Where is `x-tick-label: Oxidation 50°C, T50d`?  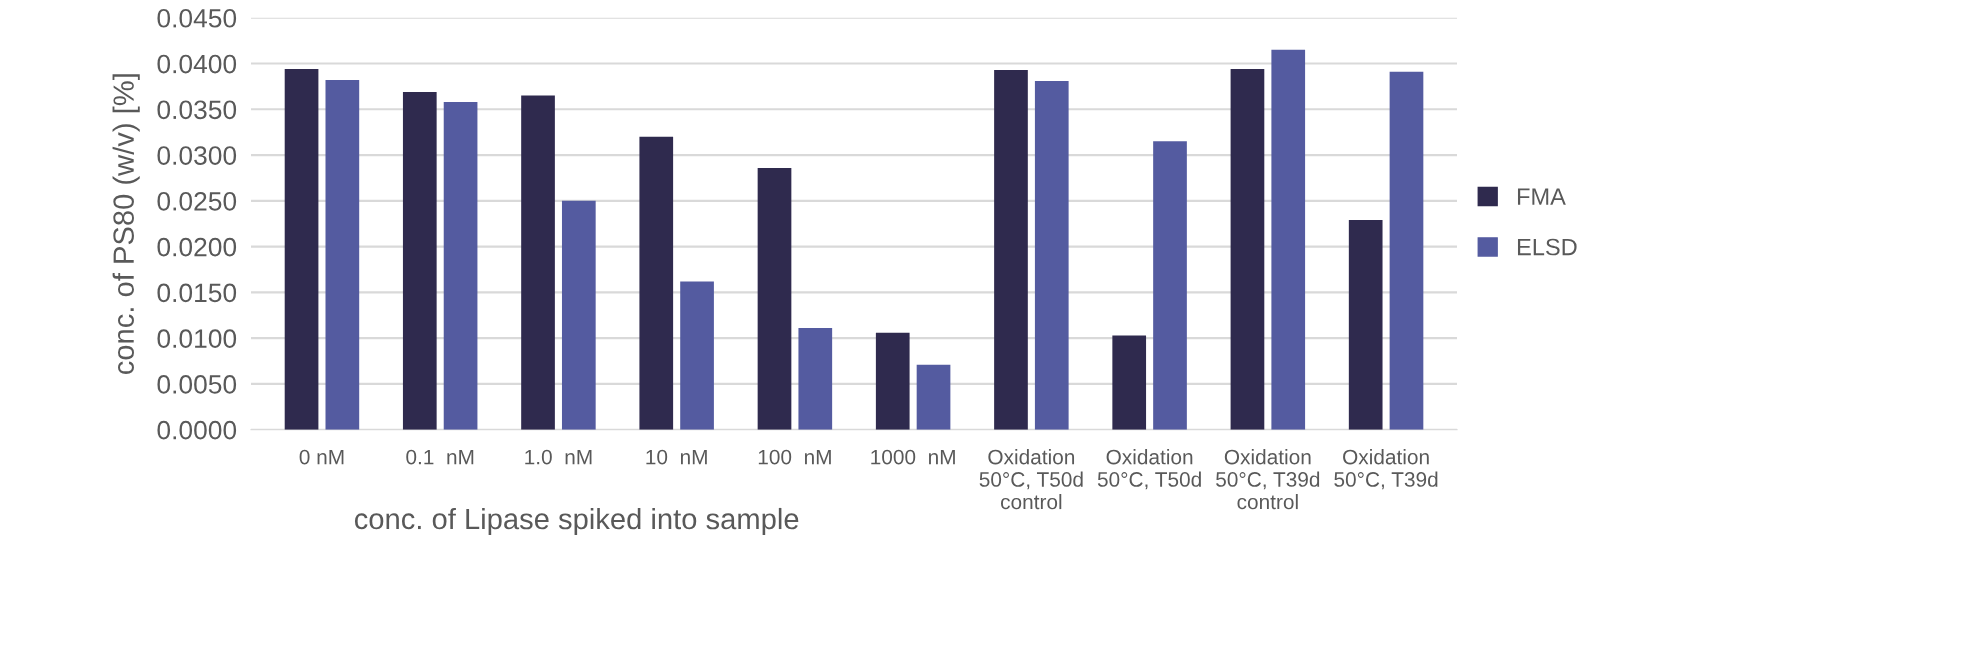 x-tick-label: Oxidation 50°C, T50d is located at coordinates (1149, 469).